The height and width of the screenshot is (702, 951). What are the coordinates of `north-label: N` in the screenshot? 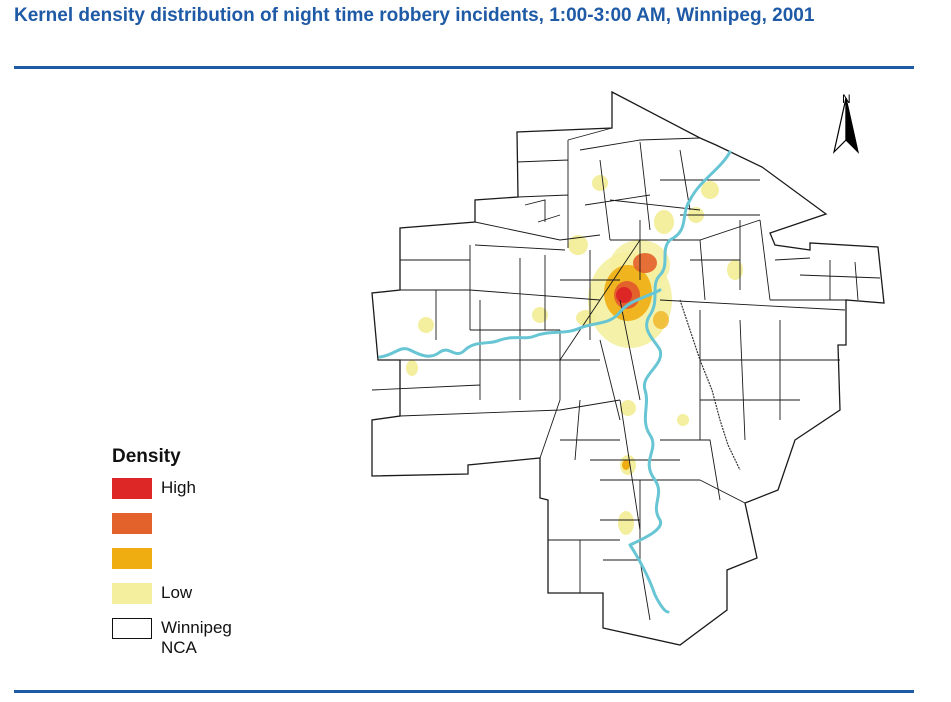 It's located at (846, 99).